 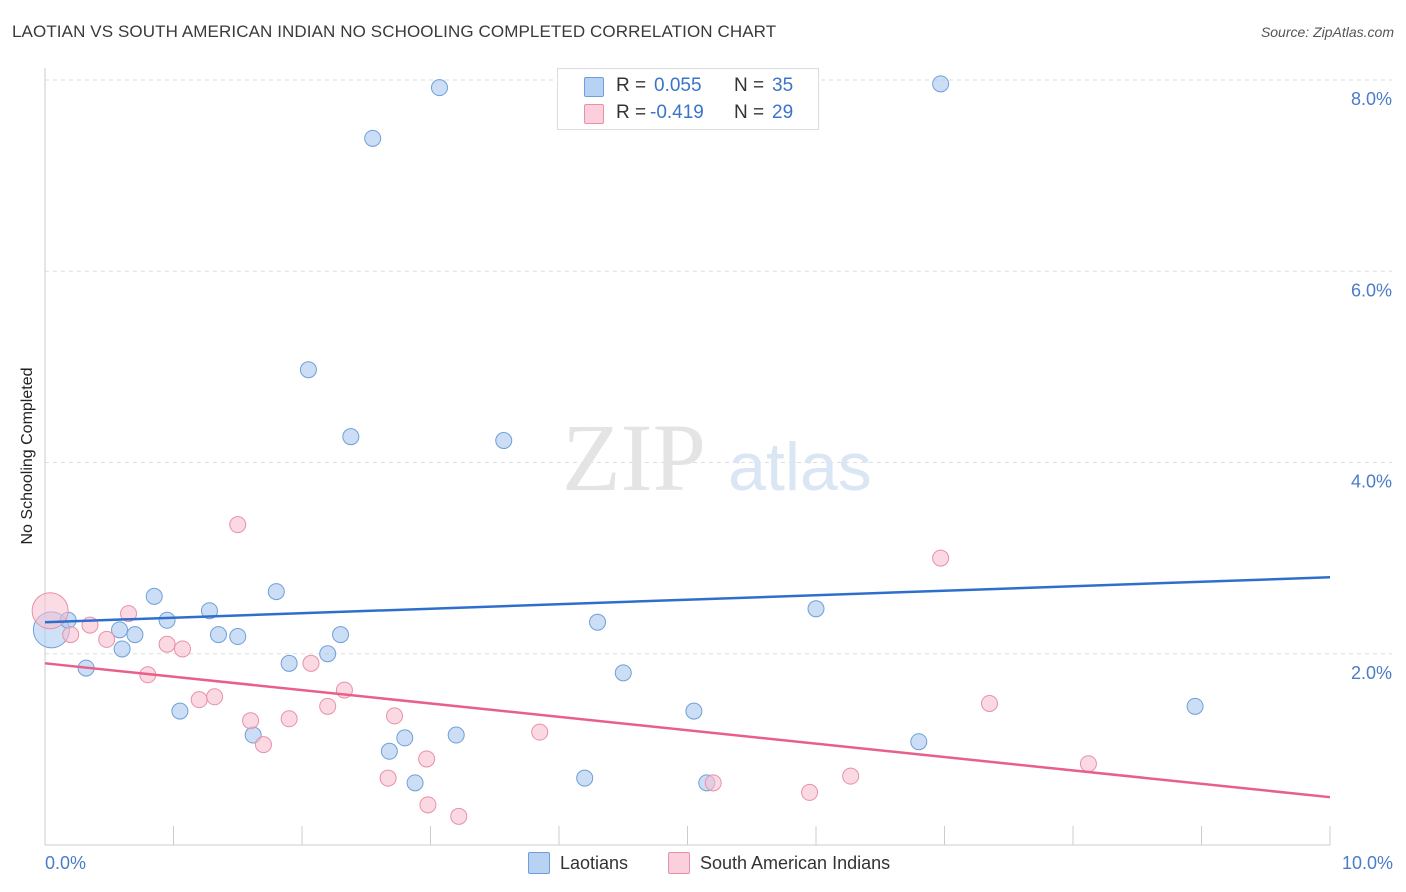 I want to click on chart-source: Source: ZipAtlas.com, so click(x=1327, y=32).